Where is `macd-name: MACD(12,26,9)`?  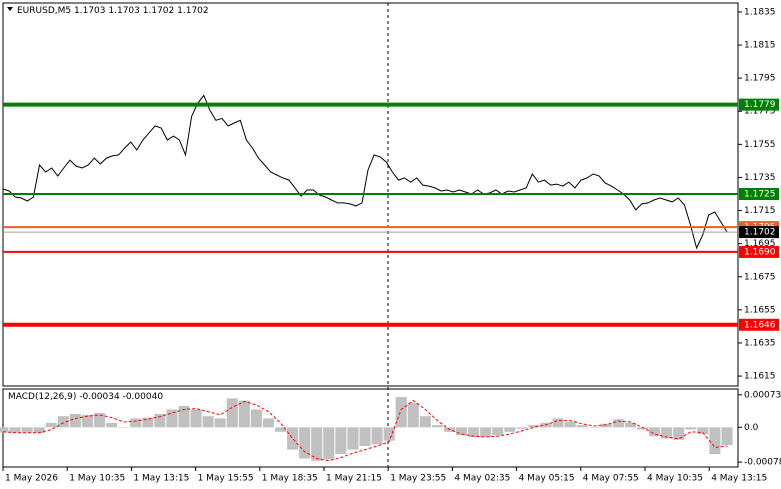
macd-name: MACD(12,26,9) is located at coordinates (42, 397).